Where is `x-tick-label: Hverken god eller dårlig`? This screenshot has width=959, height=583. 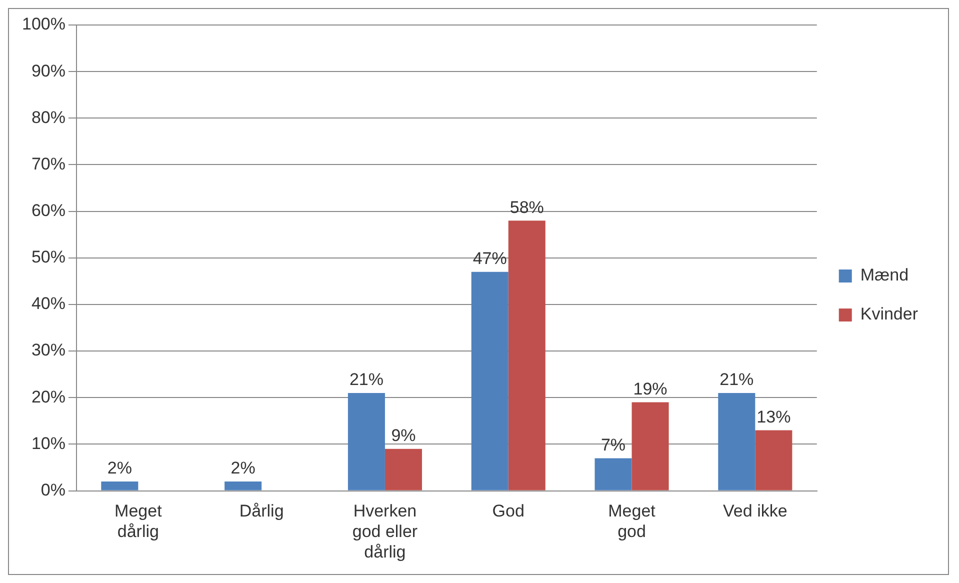
x-tick-label: Hverken god eller dårlig is located at coordinates (385, 532).